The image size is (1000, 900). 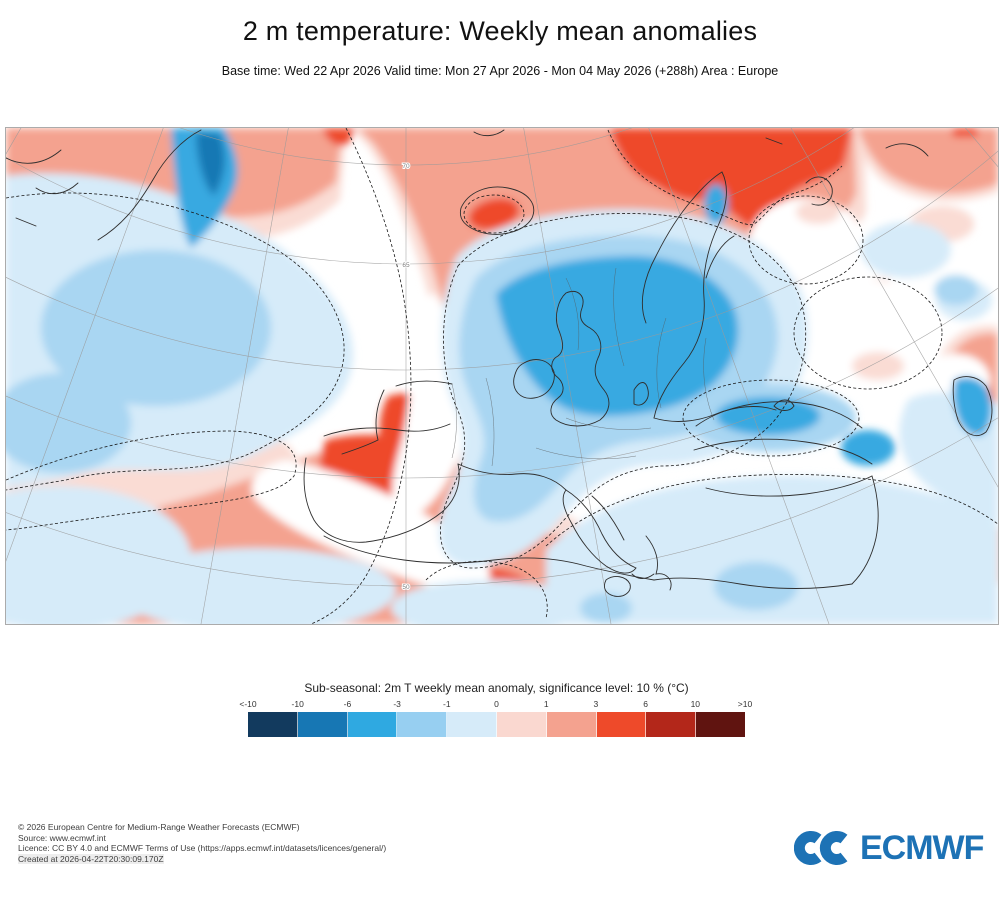 I want to click on colorbar, so click(x=496, y=724).